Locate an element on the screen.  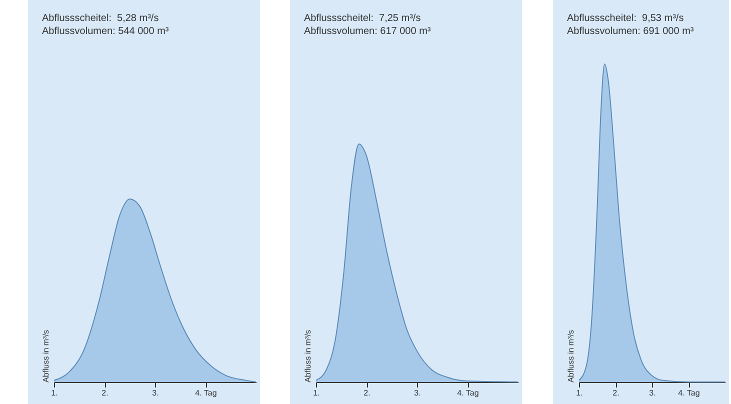
text: Abflussvolumen: 691 000 m³ is located at coordinates (630, 31).